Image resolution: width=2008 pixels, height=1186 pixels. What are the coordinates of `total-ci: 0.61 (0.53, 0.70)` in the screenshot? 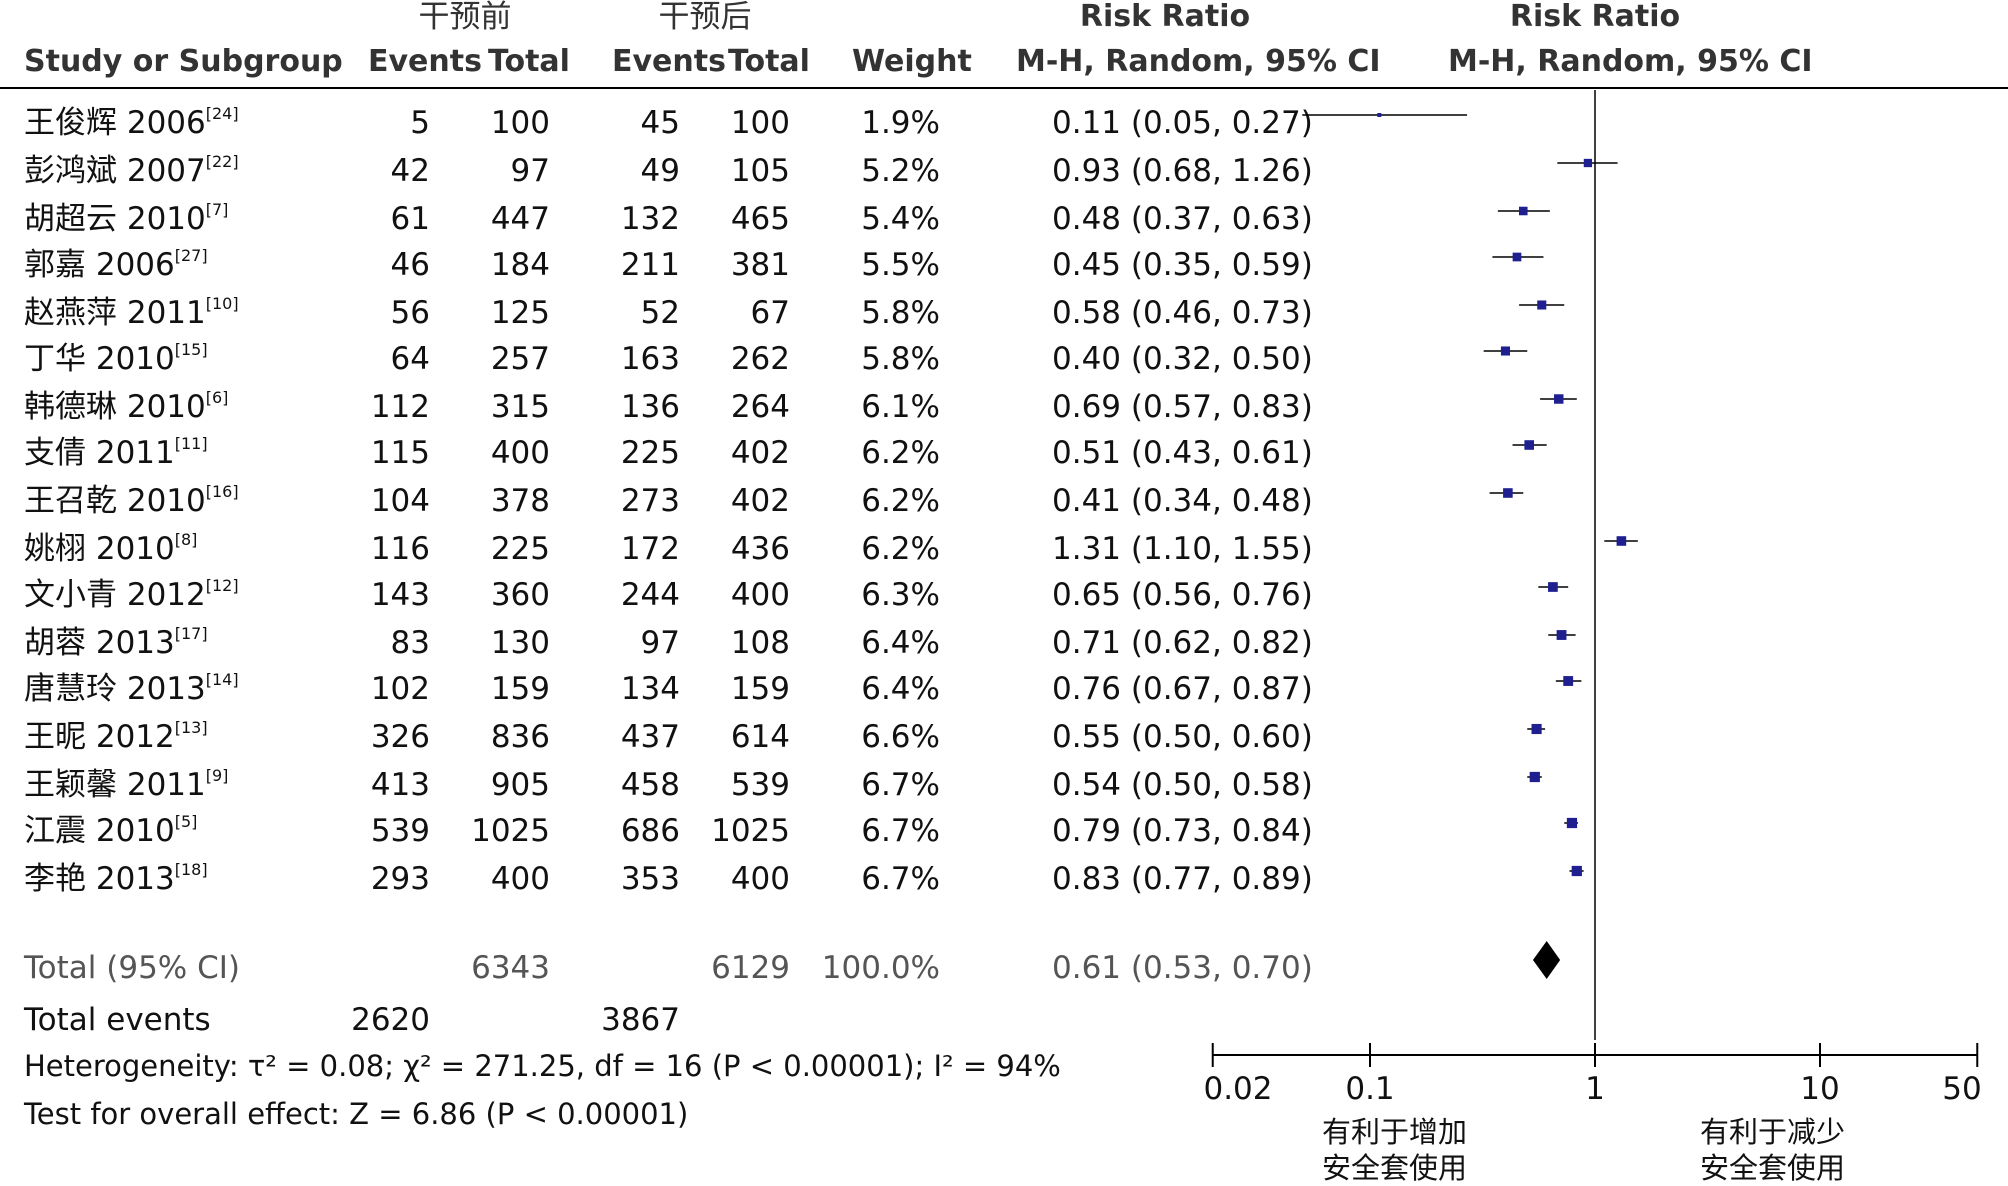 It's located at (1182, 968).